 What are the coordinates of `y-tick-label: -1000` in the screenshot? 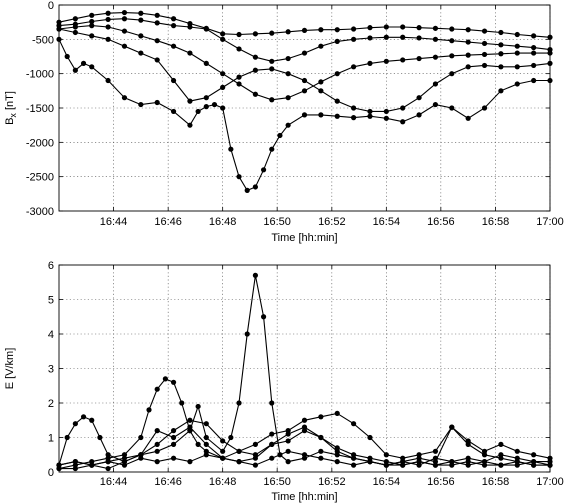 It's located at (40, 75).